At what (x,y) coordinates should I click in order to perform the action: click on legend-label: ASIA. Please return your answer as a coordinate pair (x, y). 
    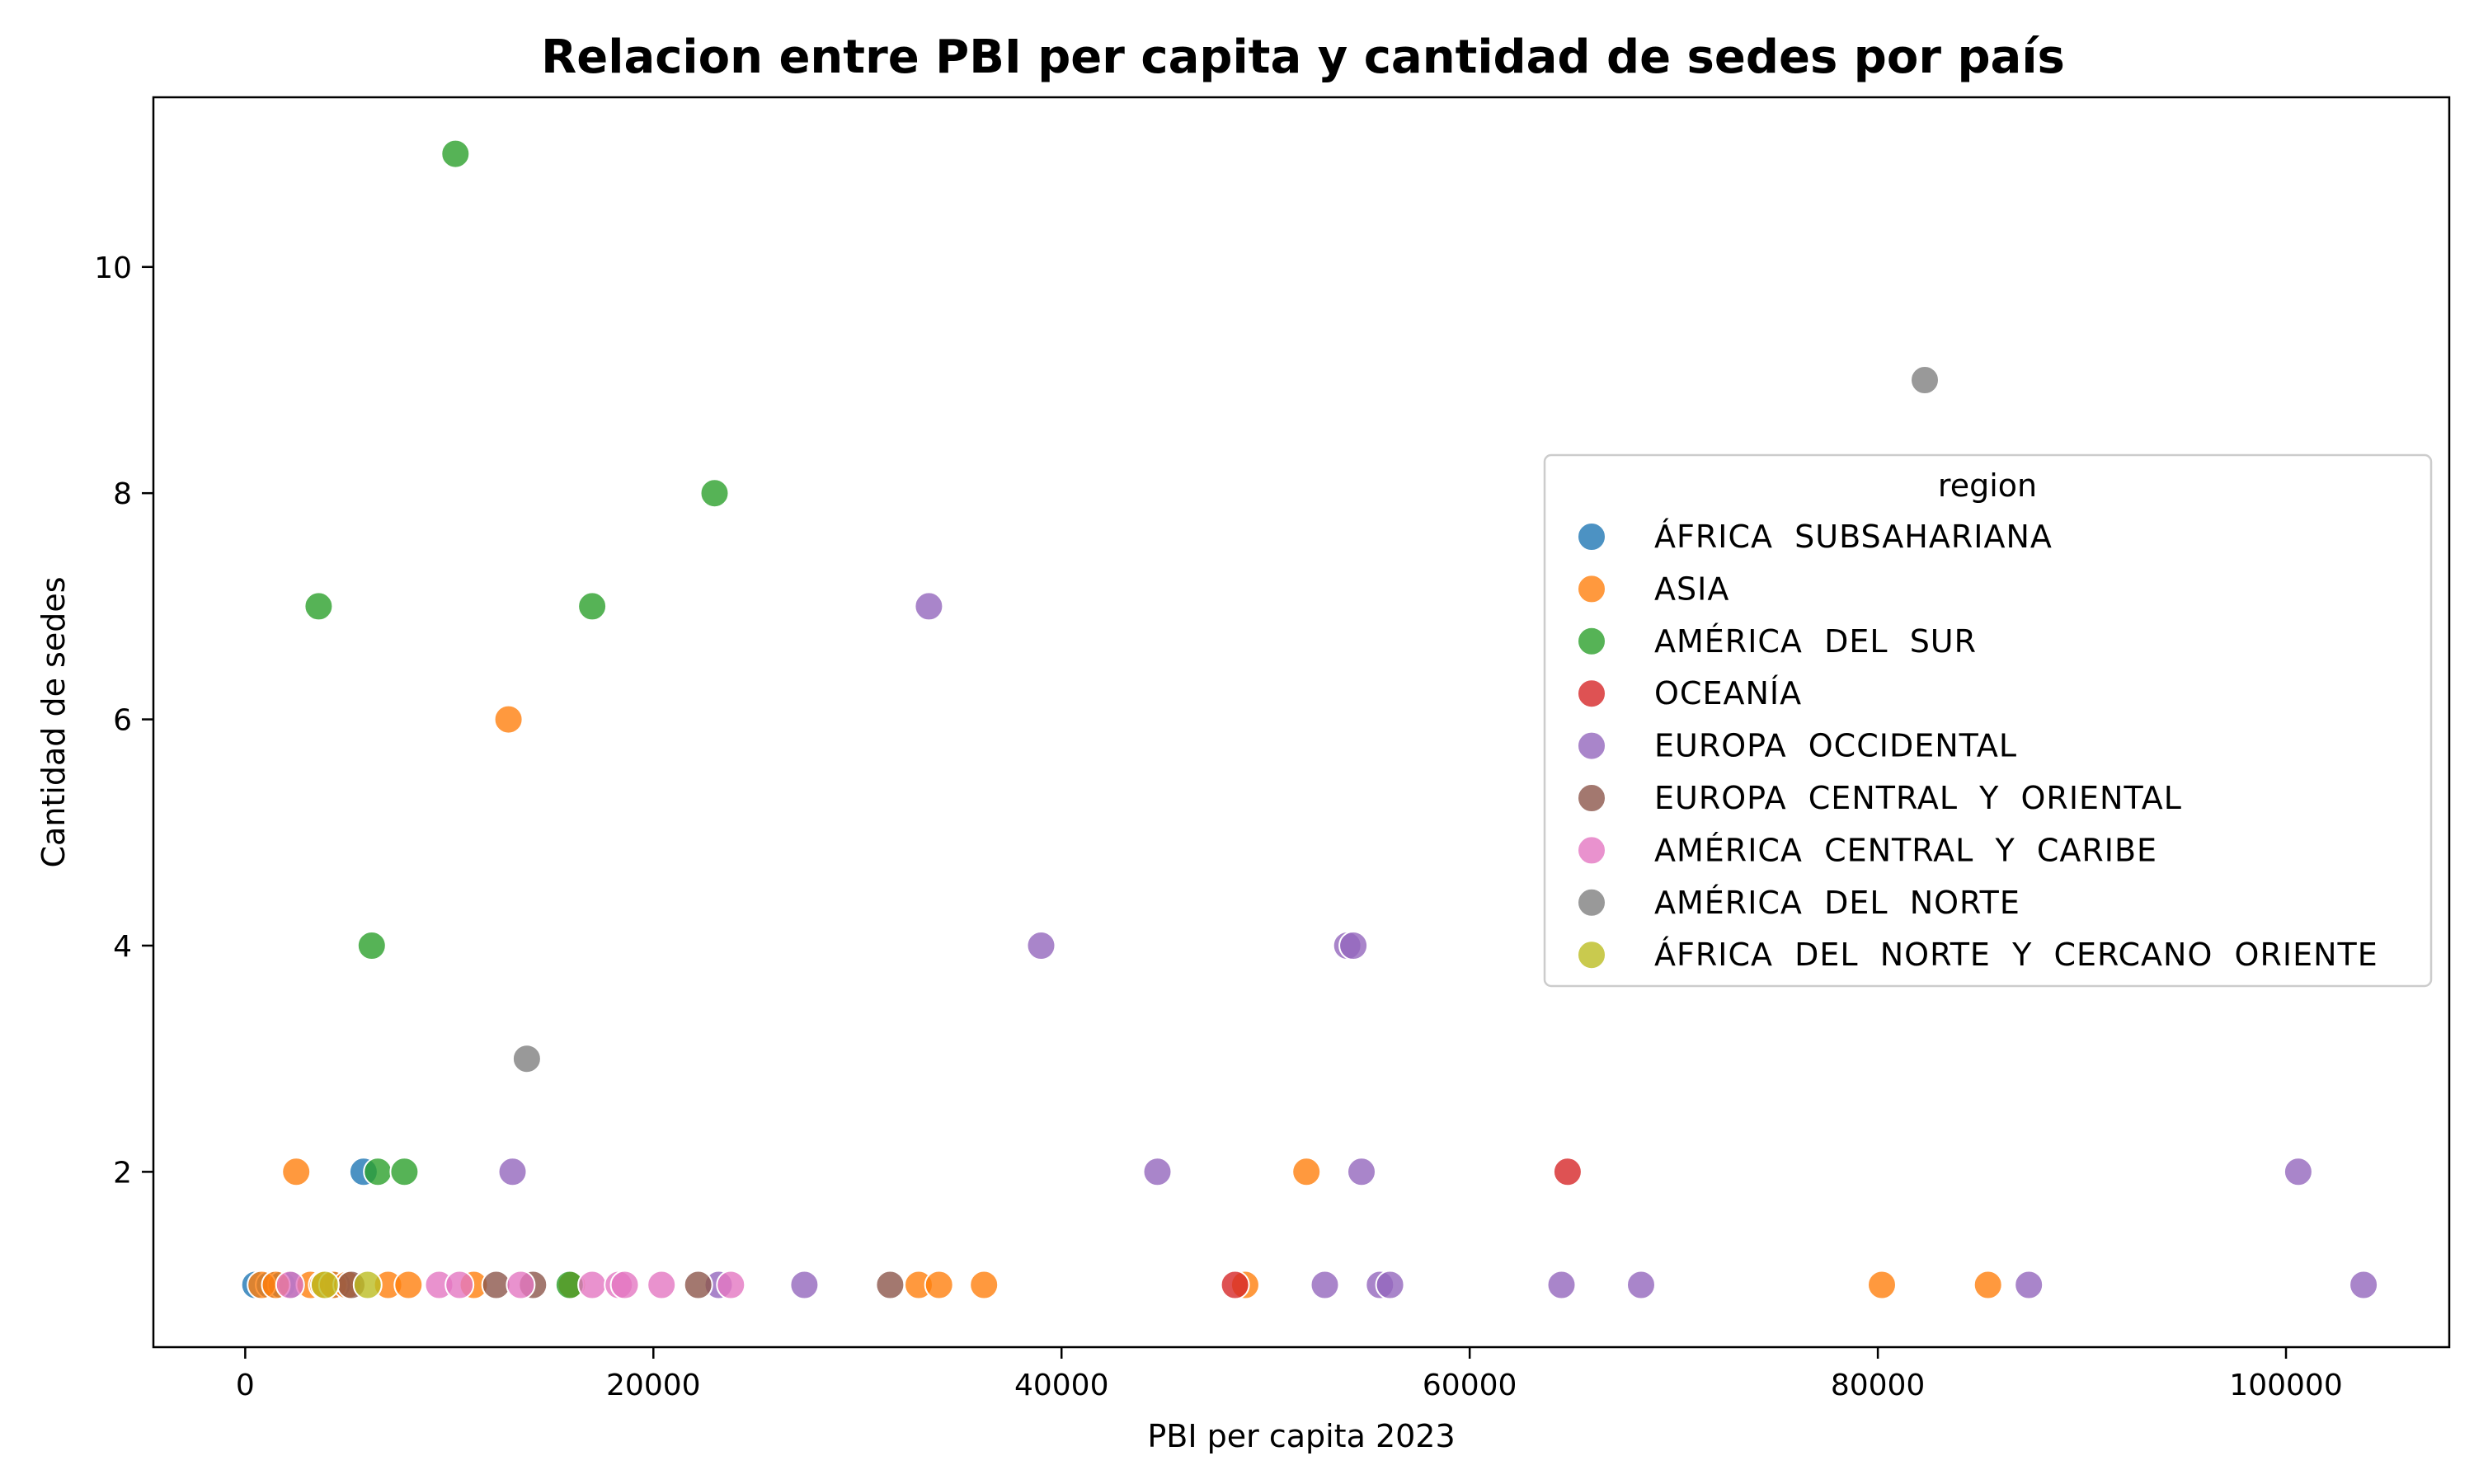
    Looking at the image, I should click on (1691, 589).